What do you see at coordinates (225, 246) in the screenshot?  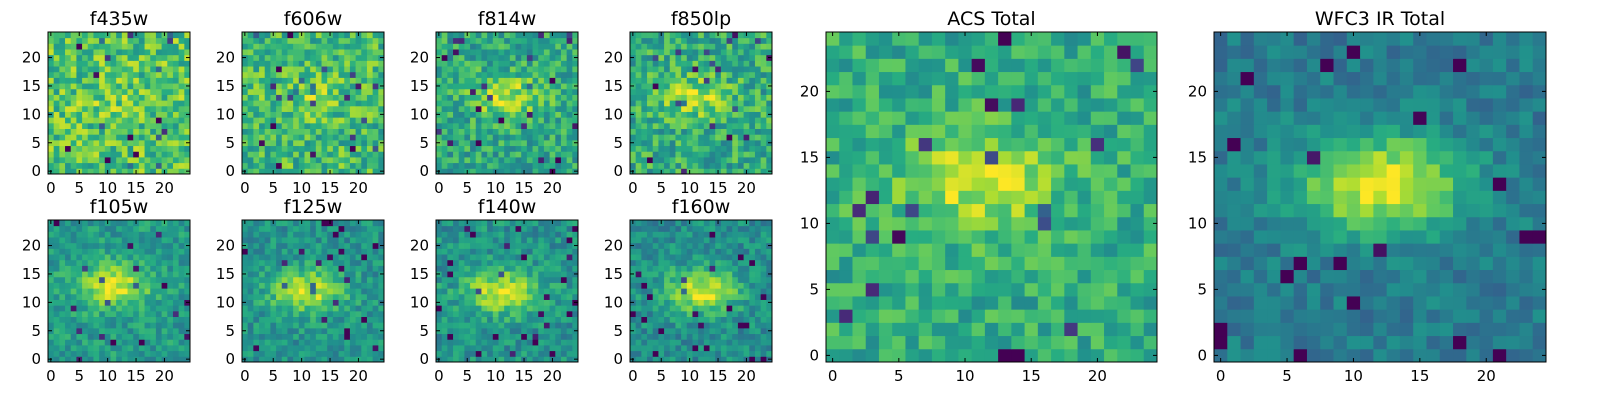 I see `y-tick-label: 20` at bounding box center [225, 246].